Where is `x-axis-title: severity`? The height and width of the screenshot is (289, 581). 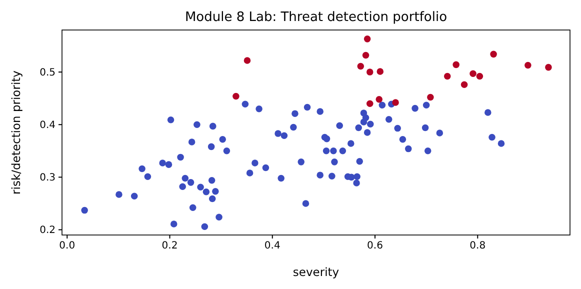
x-axis-title: severity is located at coordinates (316, 272).